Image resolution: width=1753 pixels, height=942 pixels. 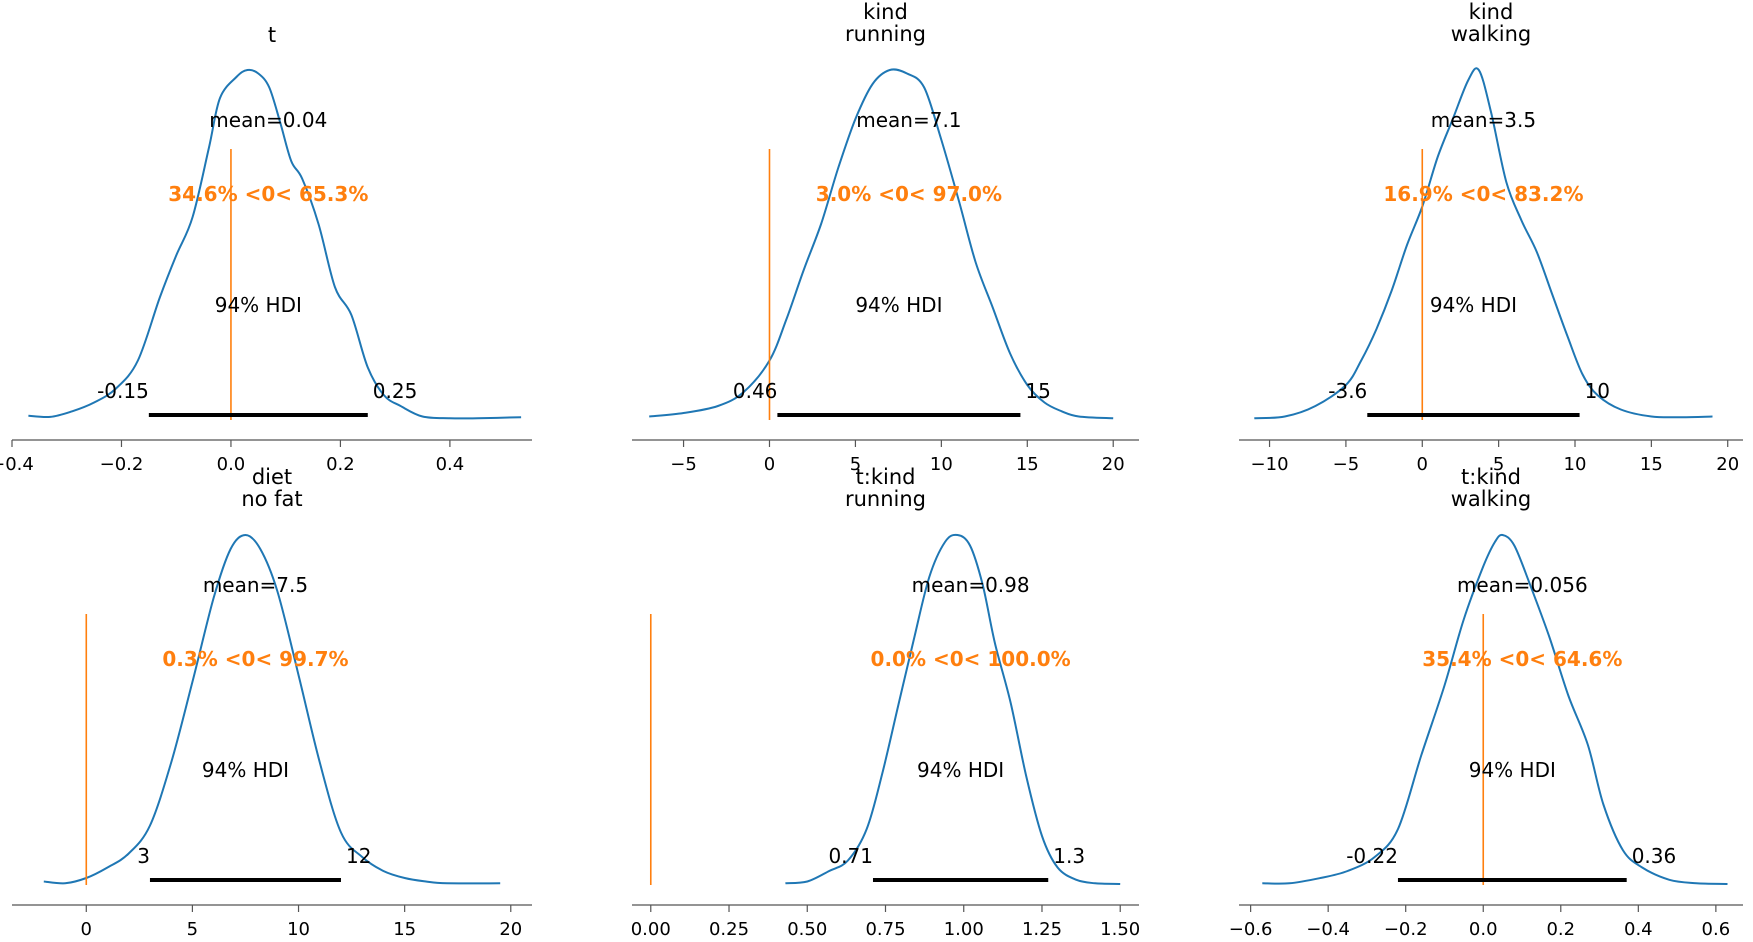 I want to click on hdi-upper-label: 0.25, so click(x=395, y=391).